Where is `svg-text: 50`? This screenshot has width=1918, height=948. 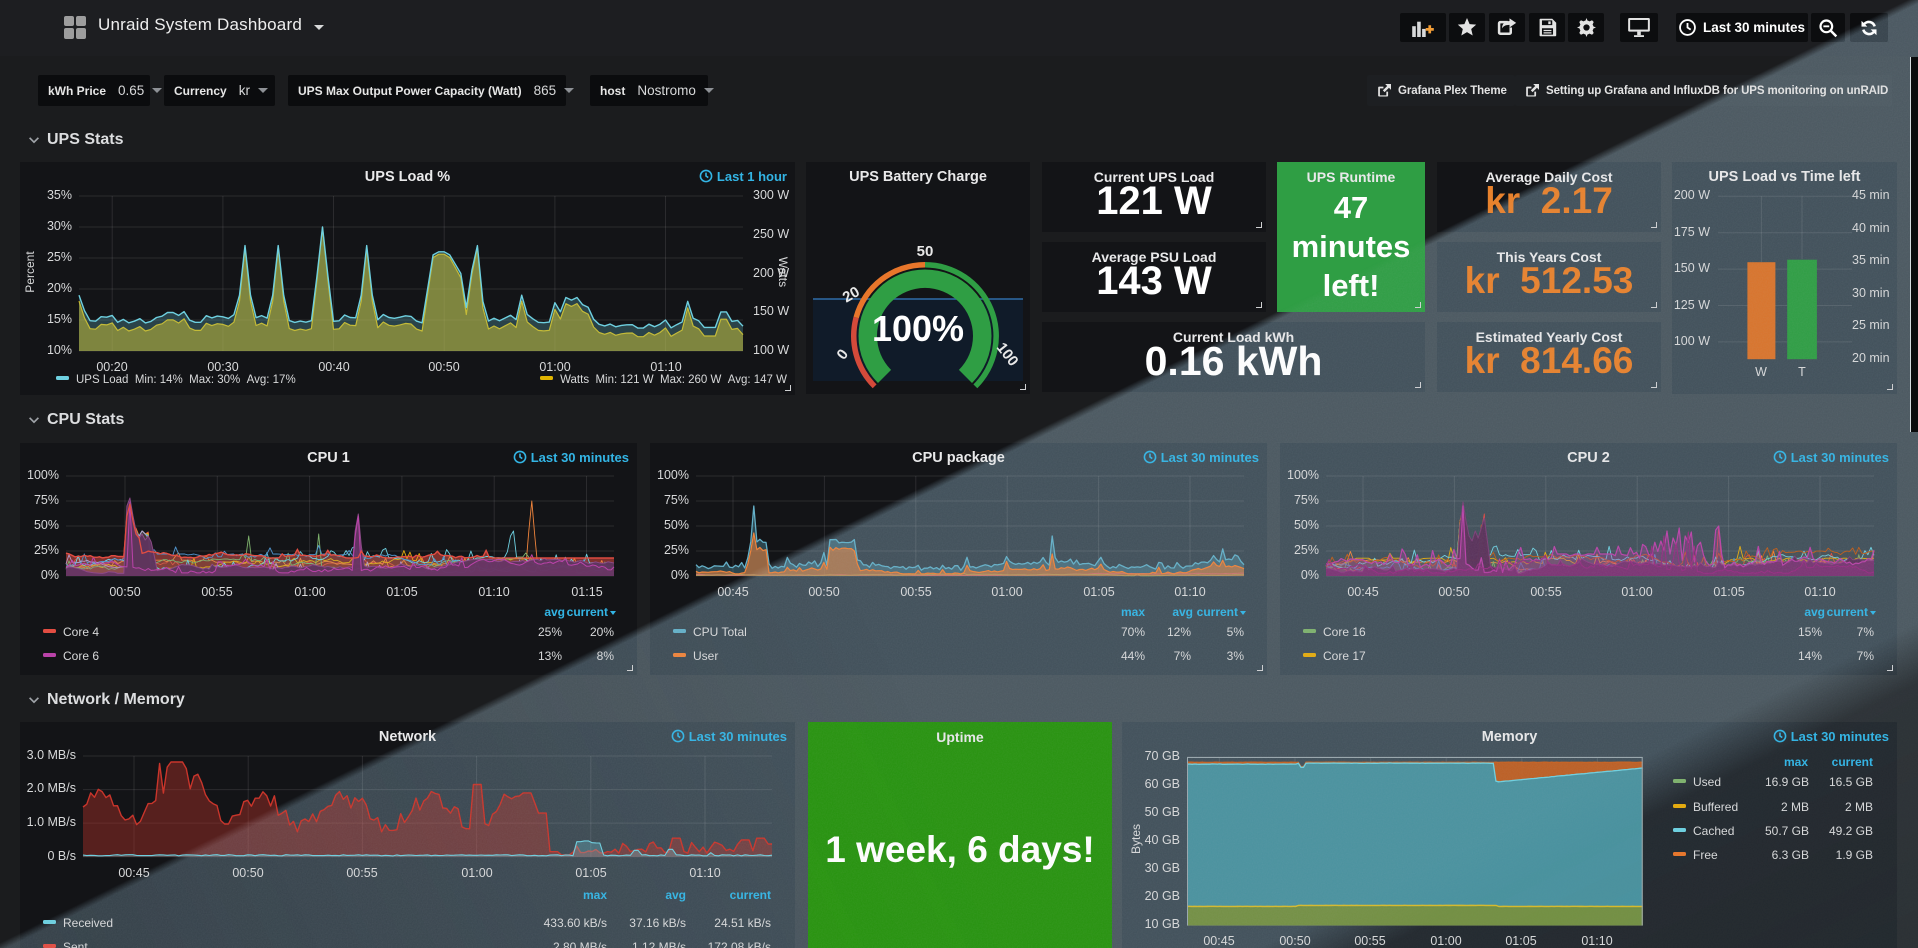 svg-text: 50 is located at coordinates (925, 251).